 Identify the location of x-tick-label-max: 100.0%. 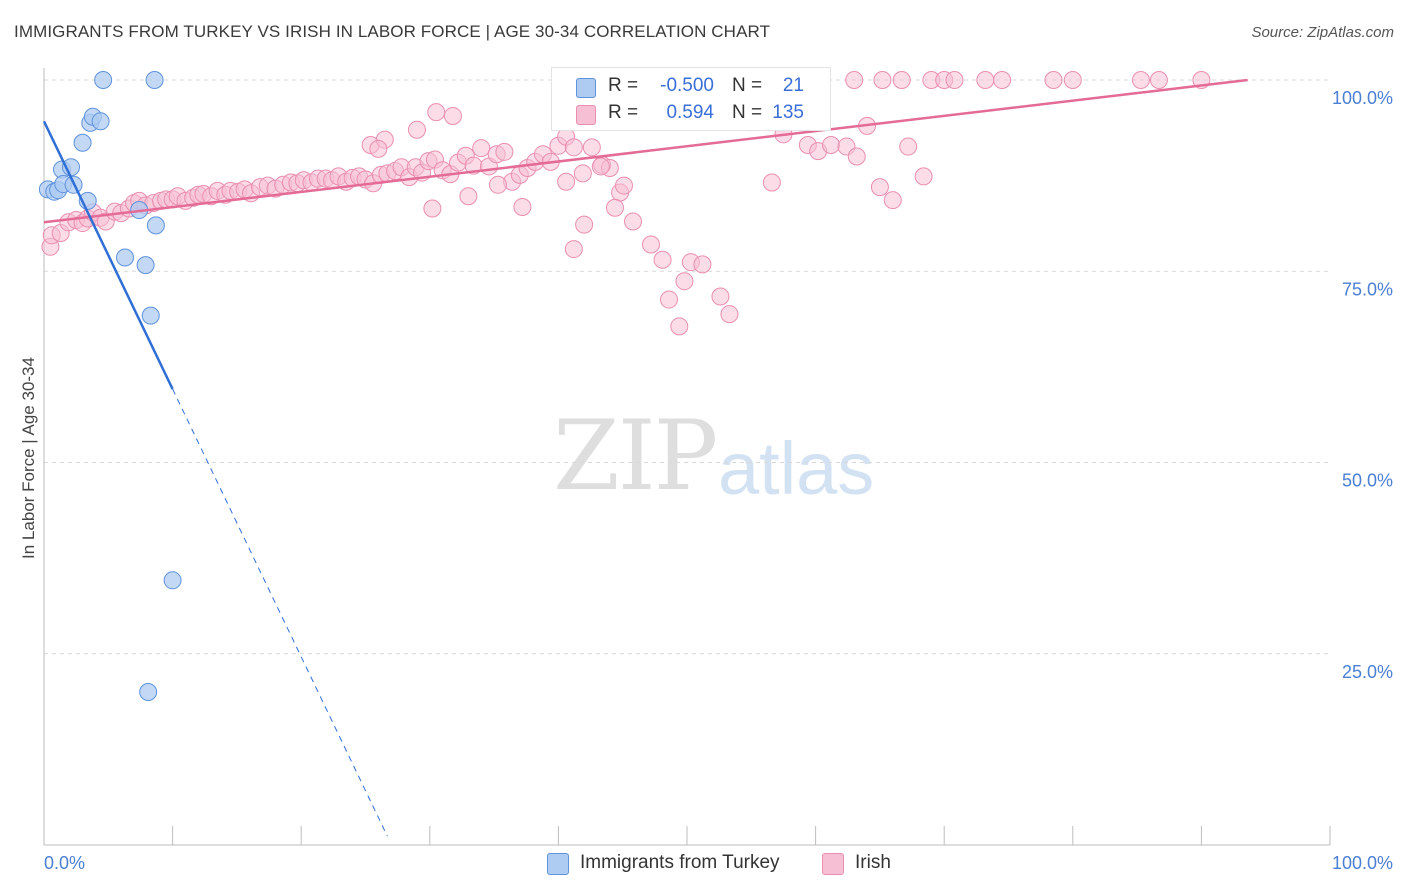
(1362, 863).